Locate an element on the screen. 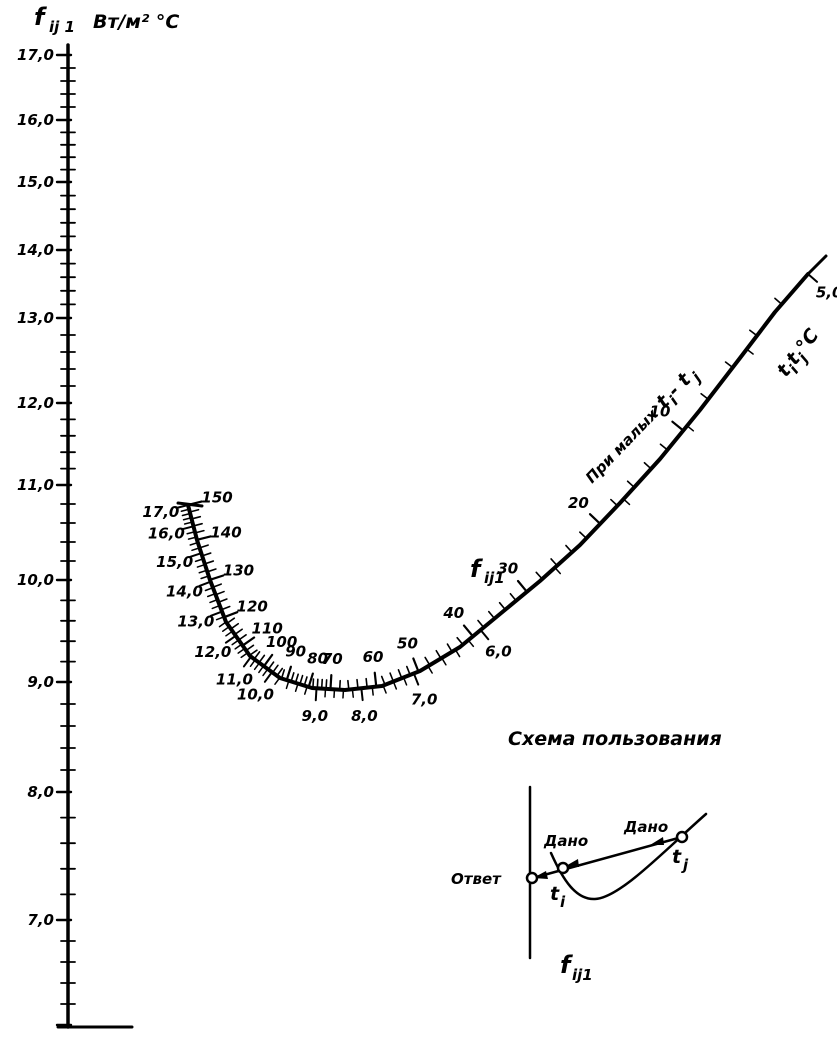 This screenshot has height=1040, width=837. curve-f-symbol: f is located at coordinates (476, 569).